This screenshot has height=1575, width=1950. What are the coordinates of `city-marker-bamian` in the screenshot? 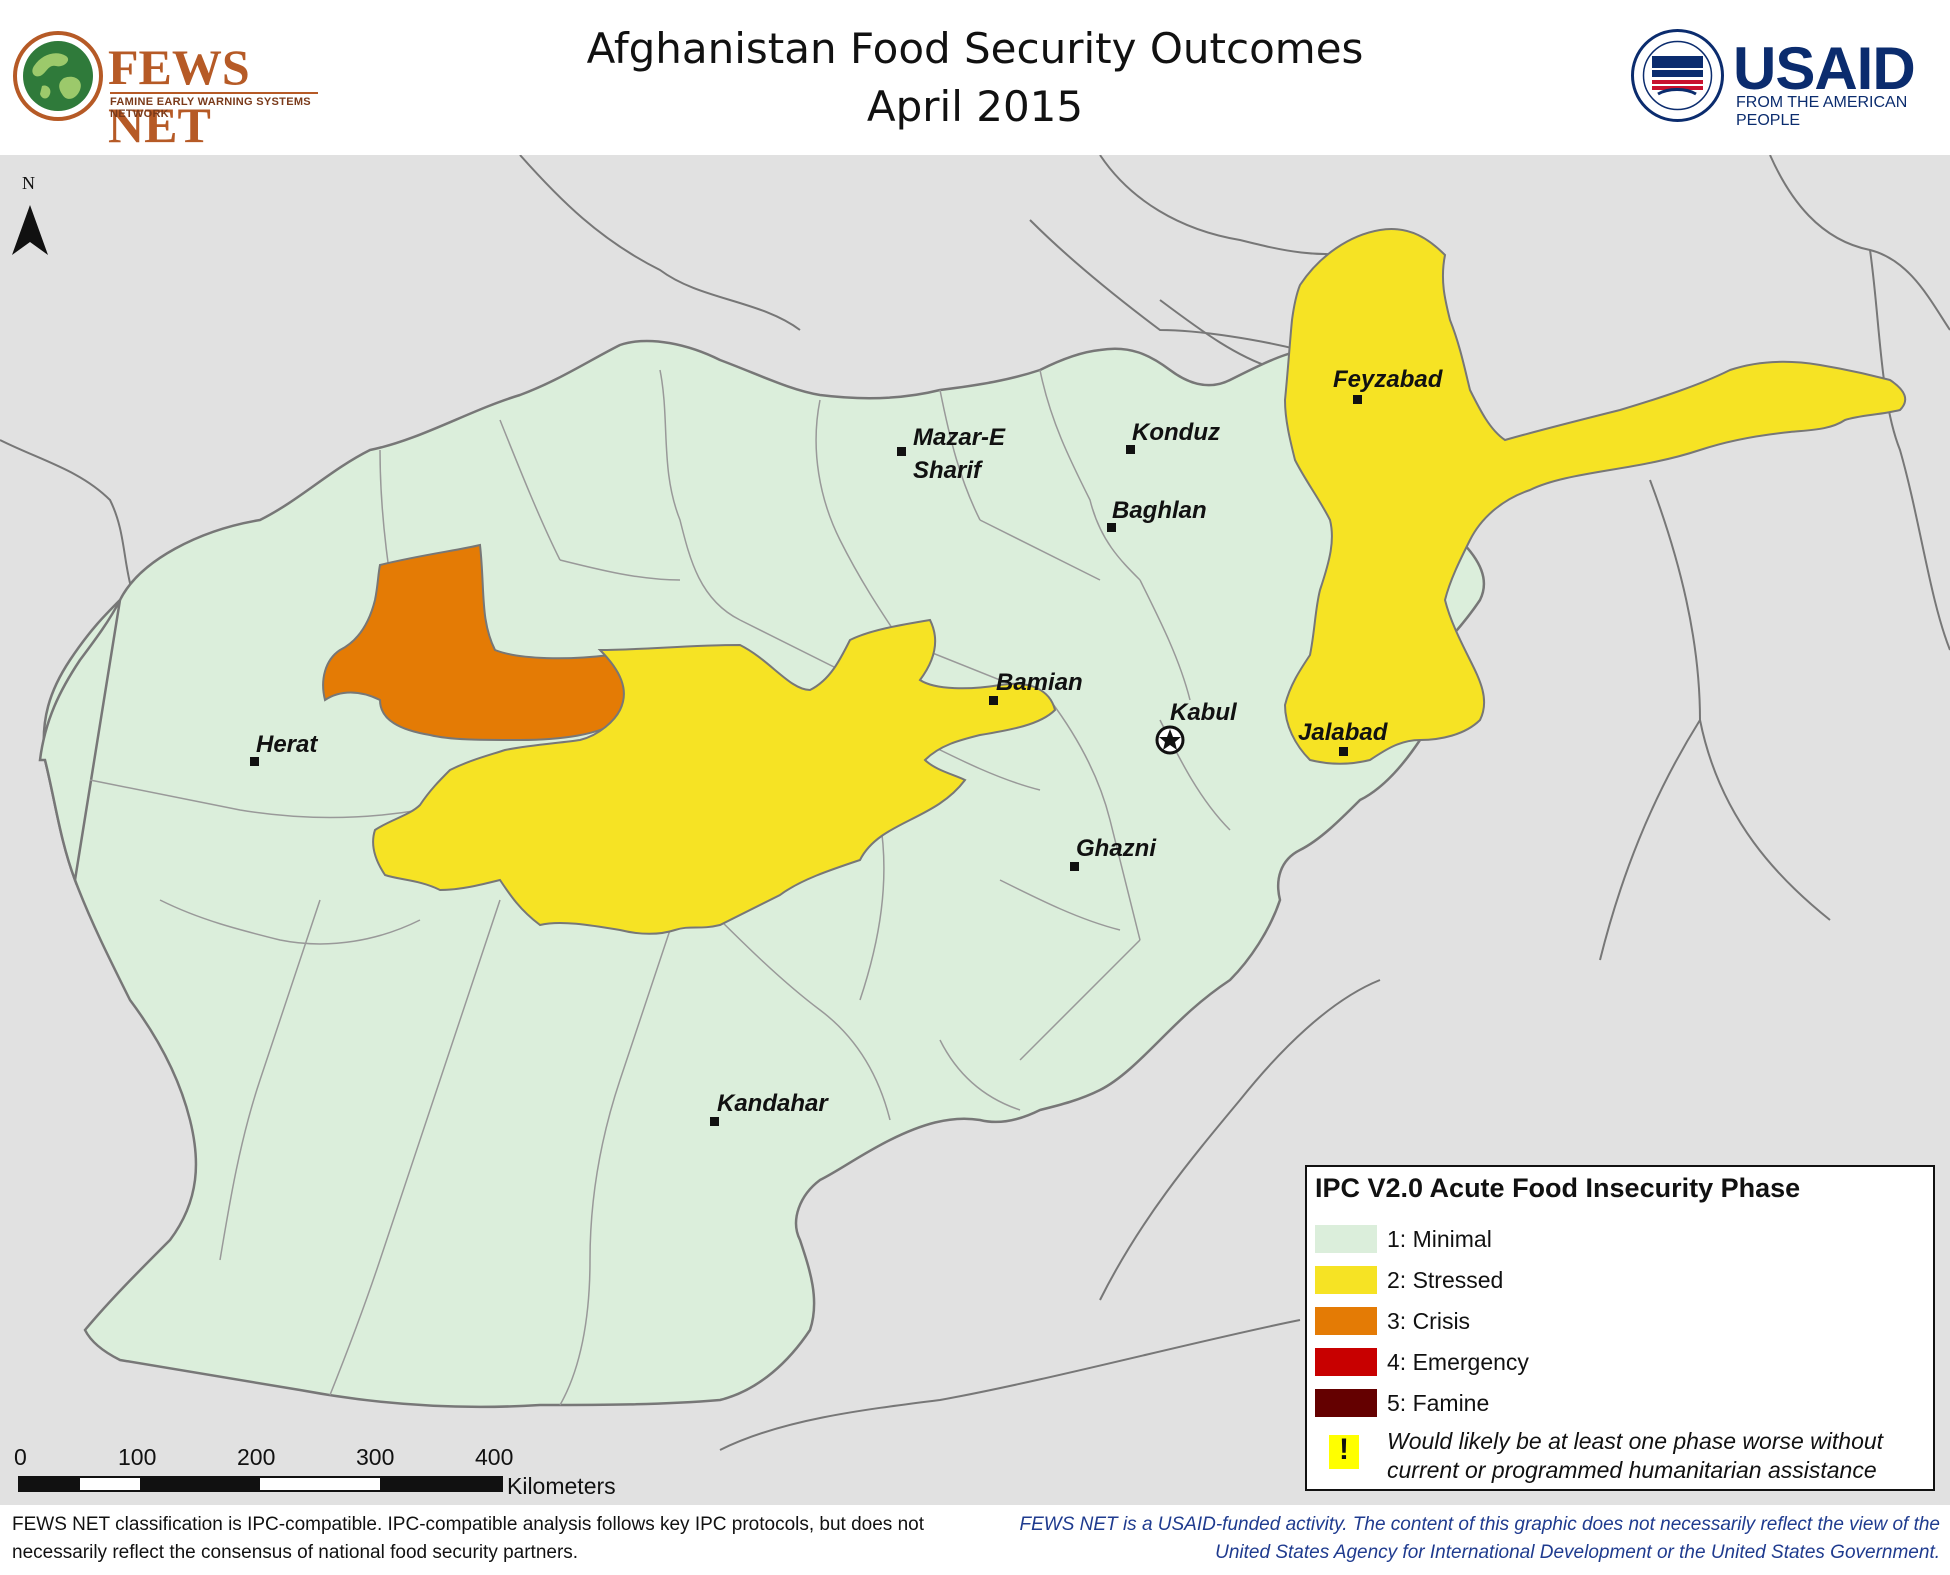 It's located at (993, 700).